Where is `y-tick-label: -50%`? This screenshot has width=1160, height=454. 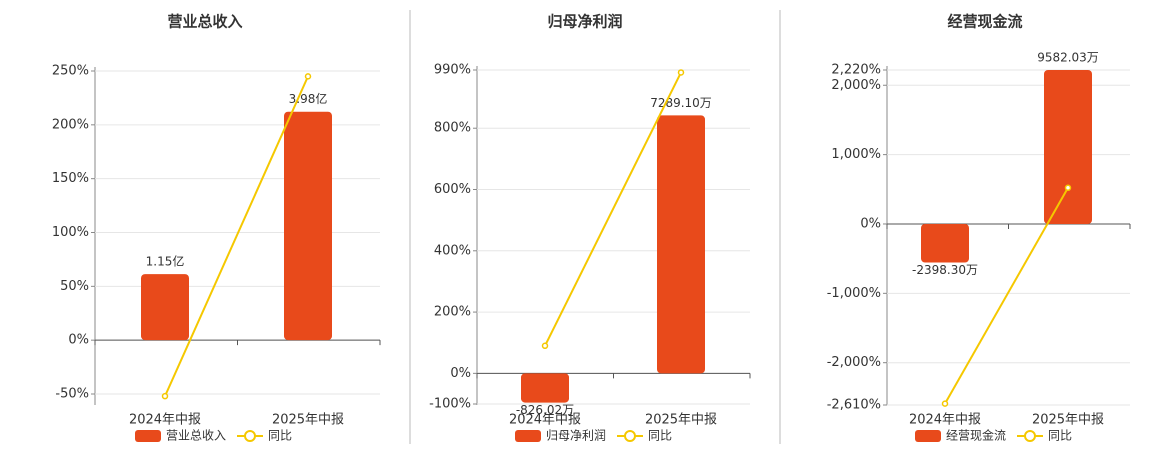 y-tick-label: -50% is located at coordinates (72, 394).